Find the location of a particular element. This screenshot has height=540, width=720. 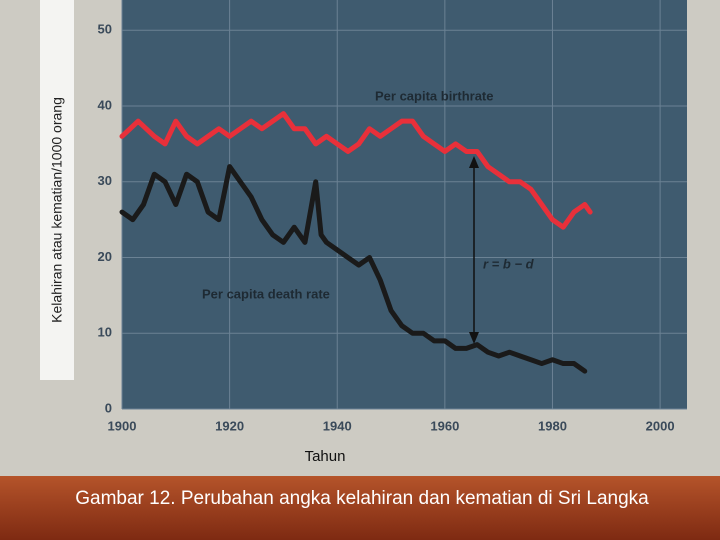

y-tick-label: 0 is located at coordinates (108, 407).